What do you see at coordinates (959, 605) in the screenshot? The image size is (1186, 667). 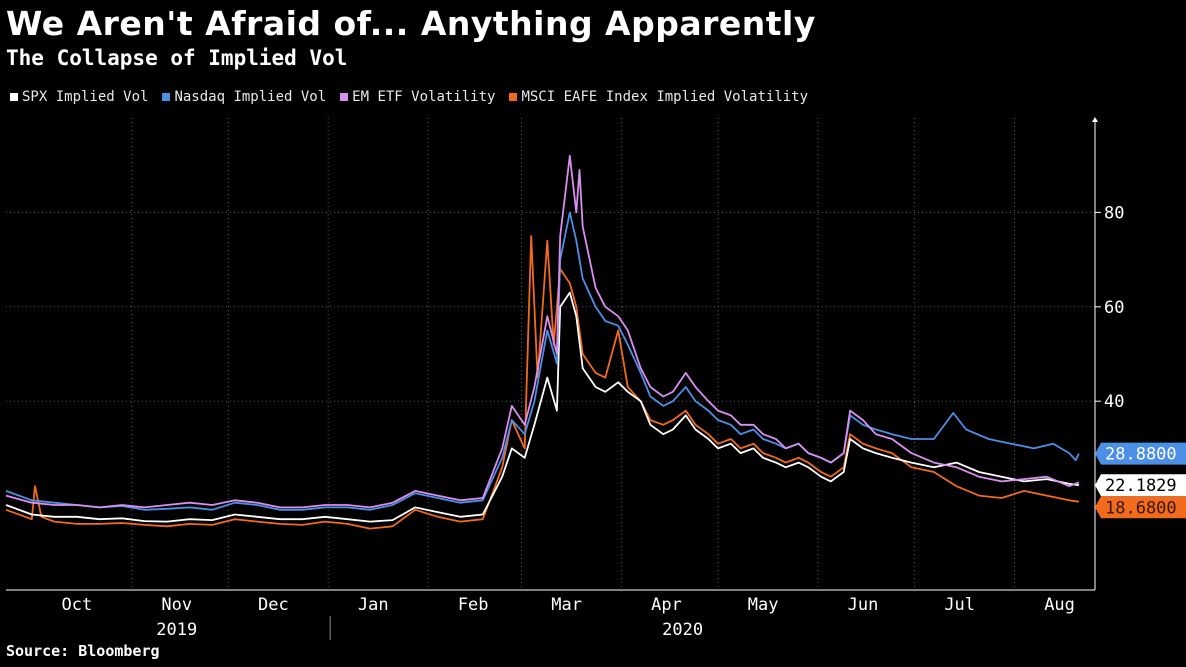 I see `x-tick-label: Jul` at bounding box center [959, 605].